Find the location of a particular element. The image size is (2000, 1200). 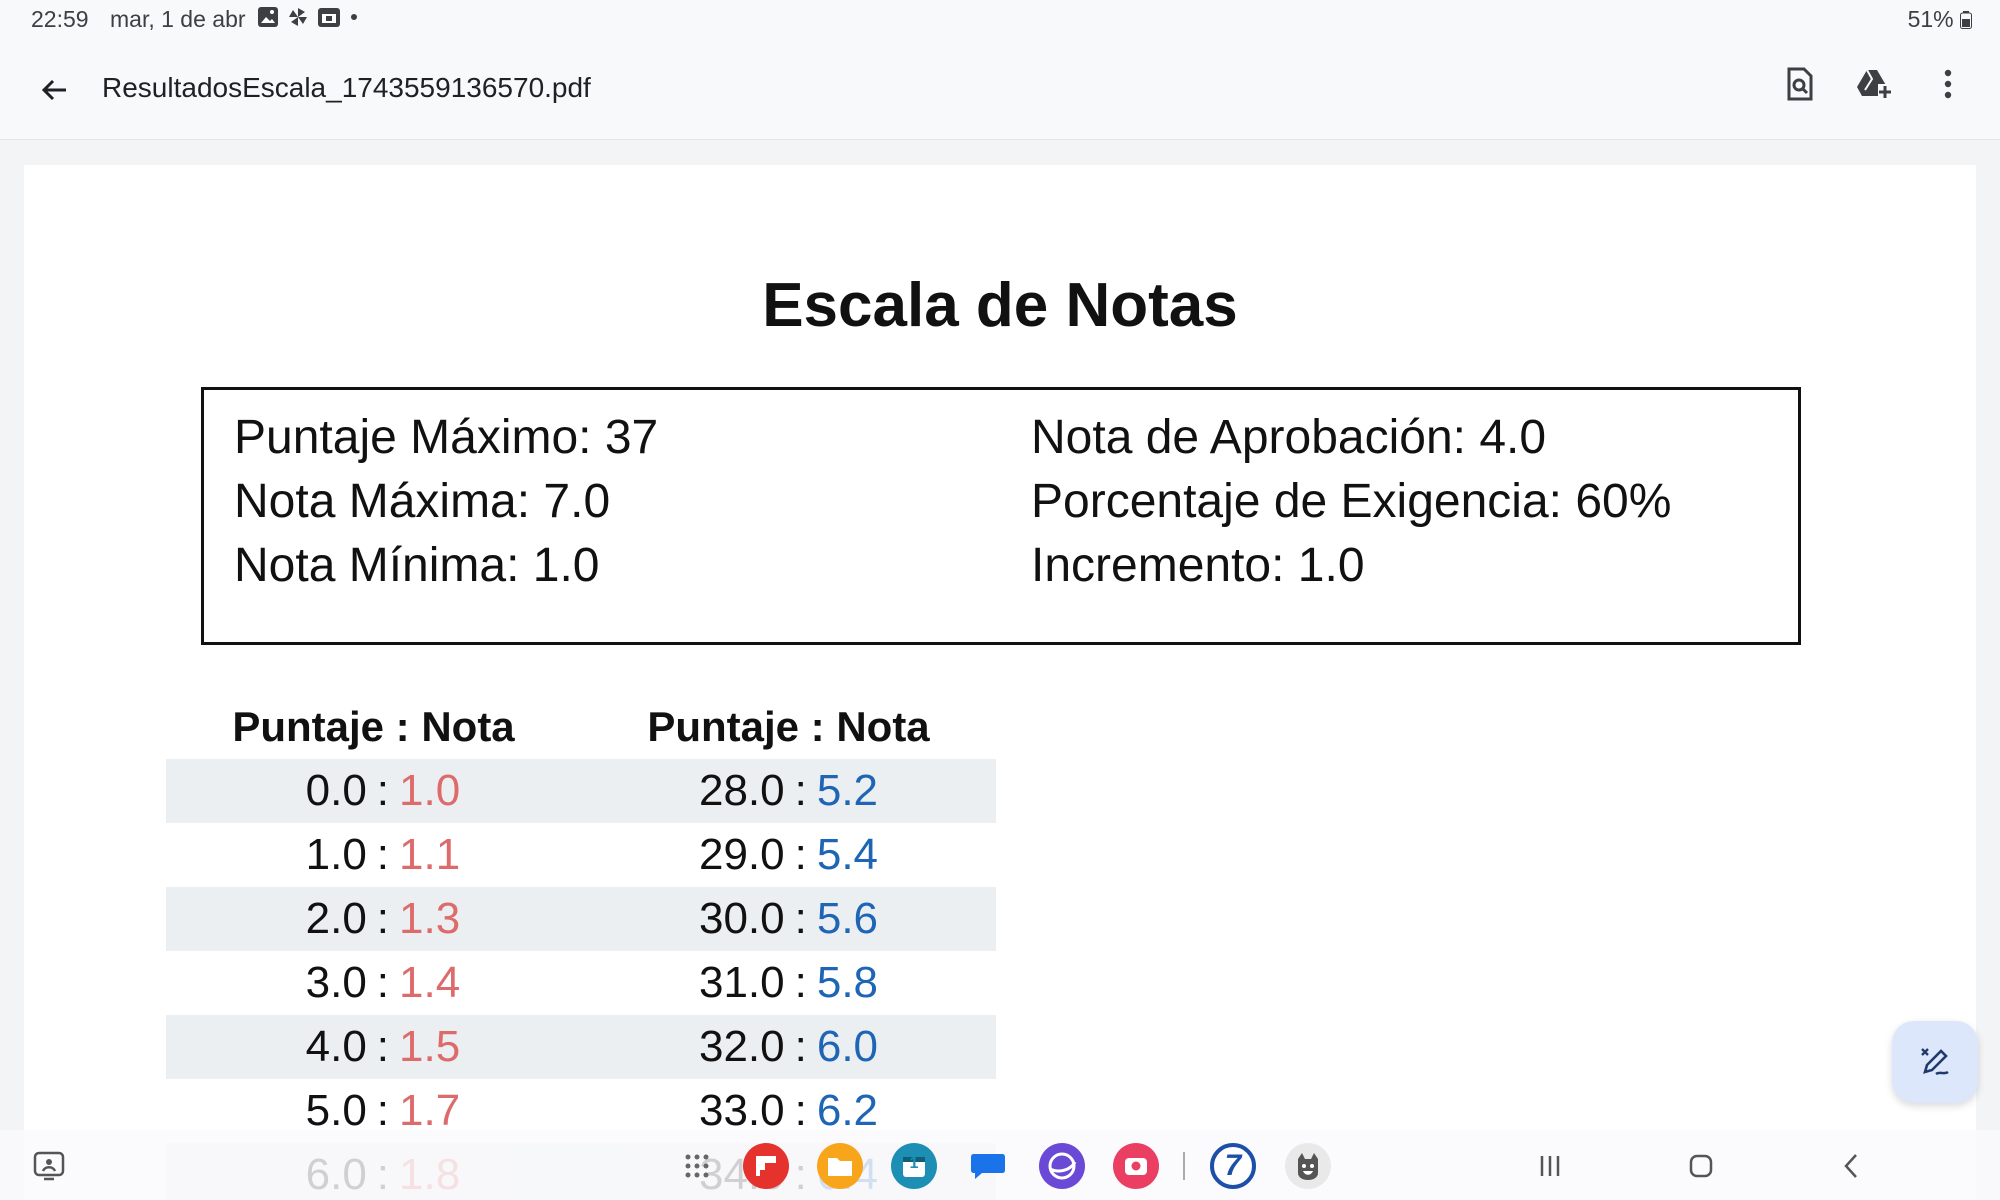

flipboard-icon is located at coordinates (766, 1166).